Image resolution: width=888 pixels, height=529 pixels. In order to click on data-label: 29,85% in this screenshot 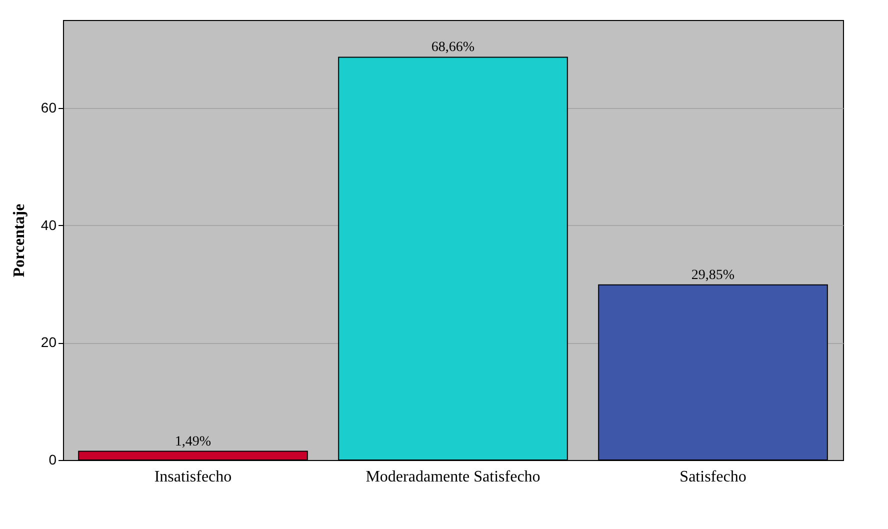, I will do `click(713, 275)`.